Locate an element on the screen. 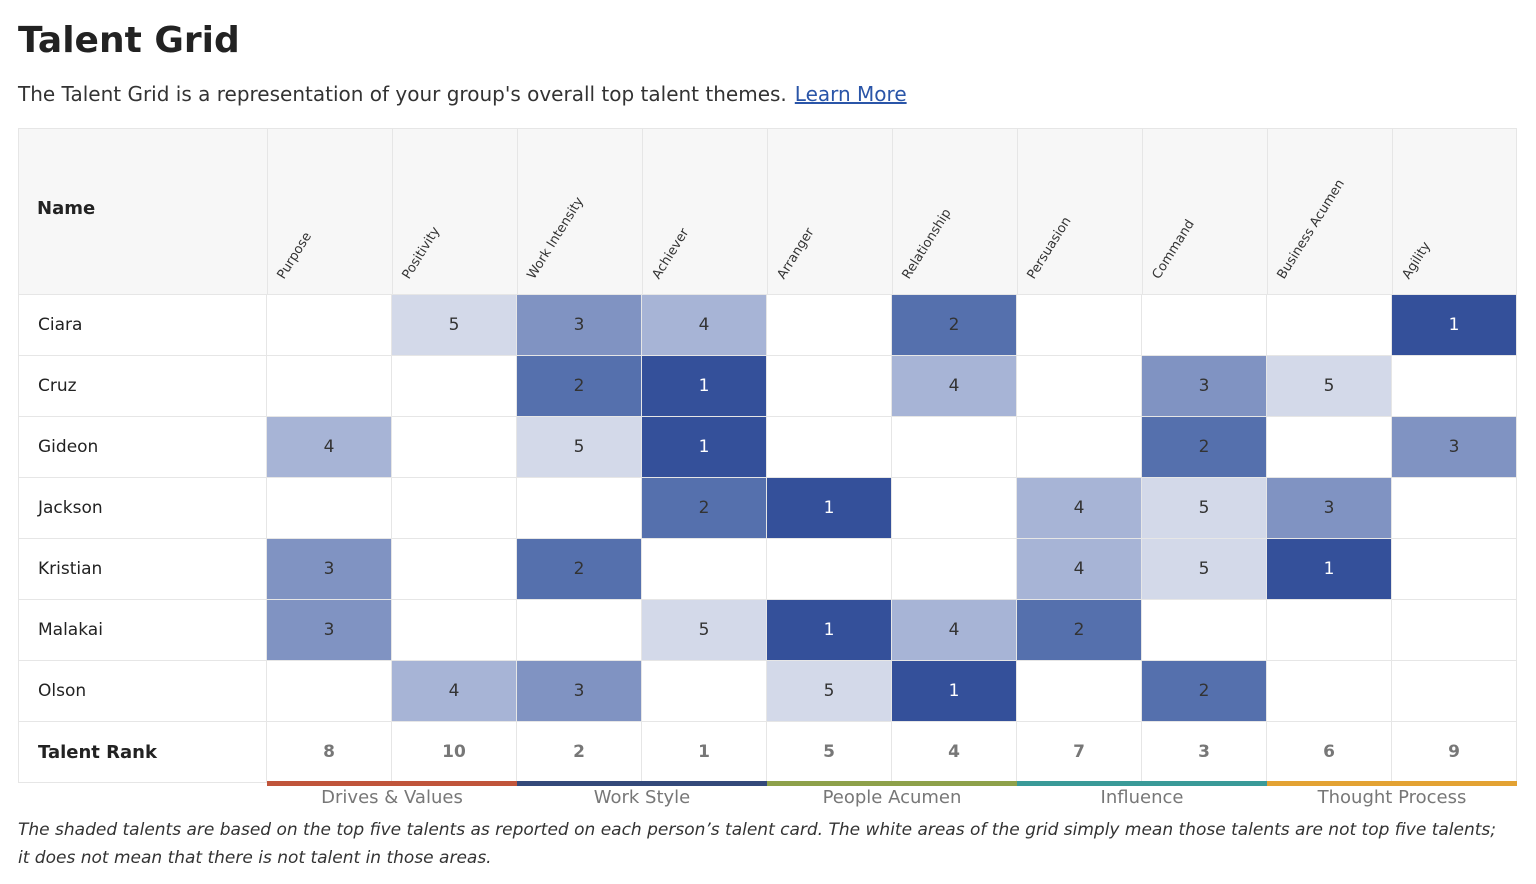 The image size is (1536, 884). talent-rank: 7 is located at coordinates (1079, 752).